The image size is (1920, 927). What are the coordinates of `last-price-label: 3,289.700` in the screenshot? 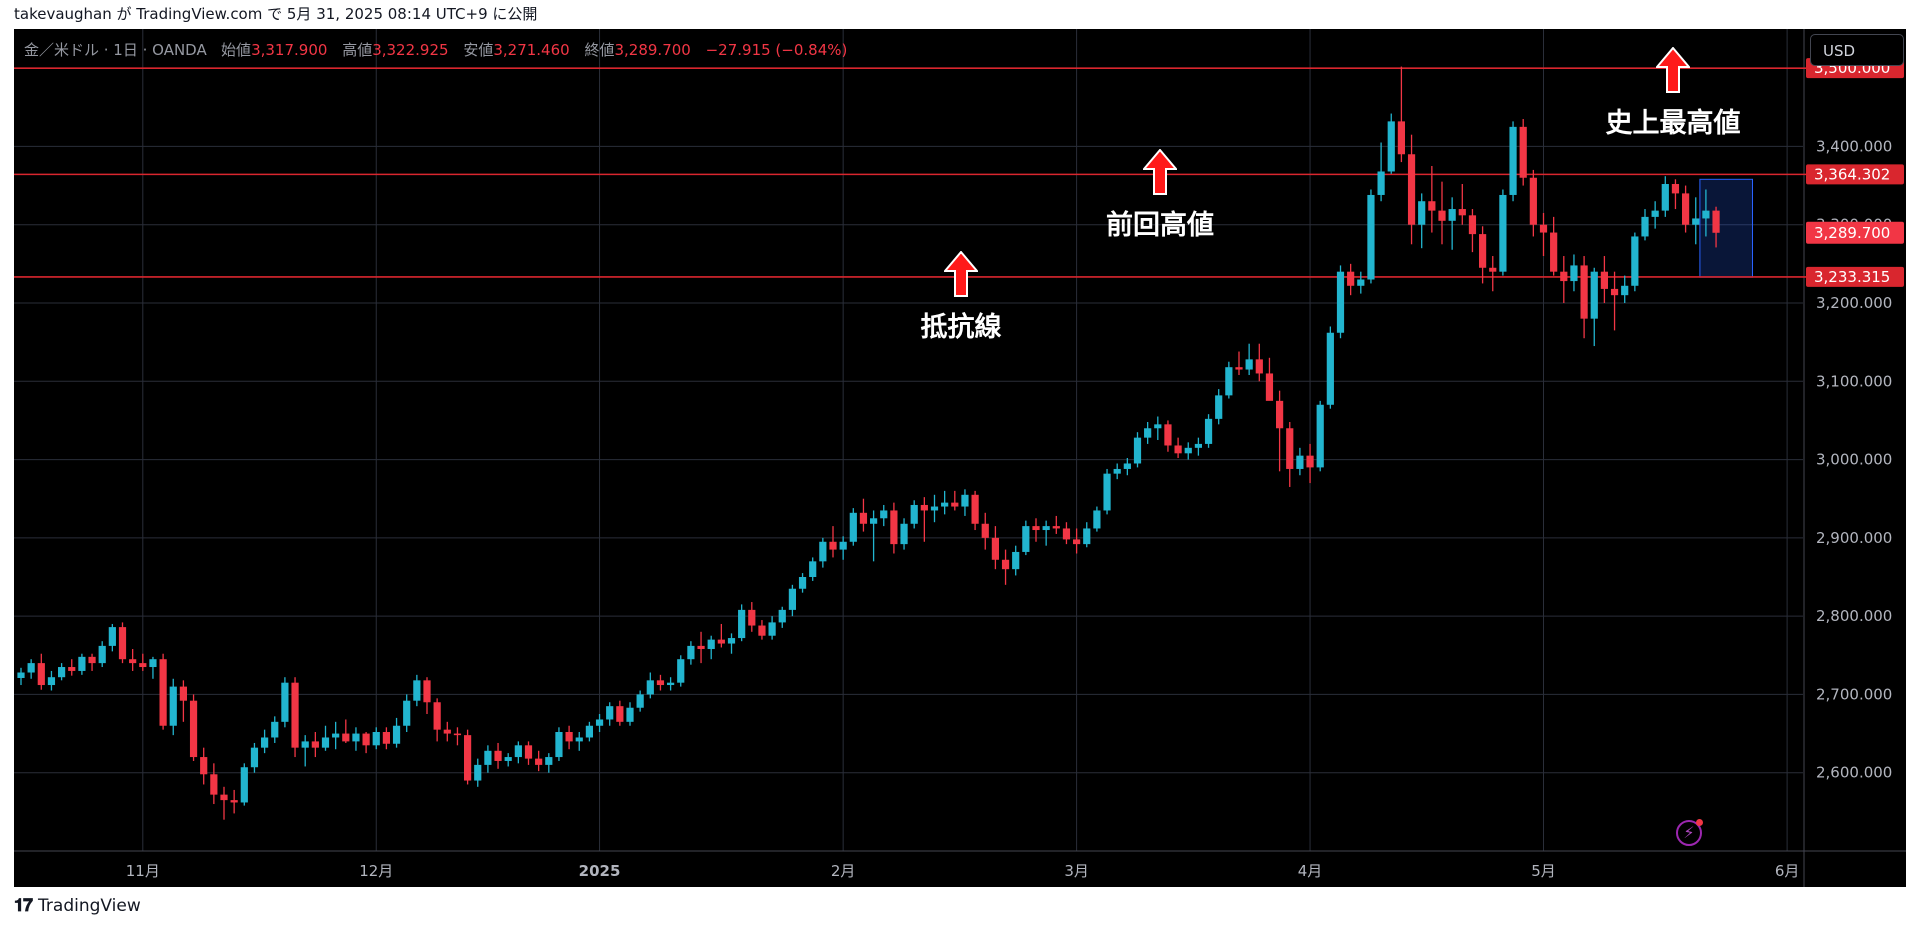 It's located at (1852, 233).